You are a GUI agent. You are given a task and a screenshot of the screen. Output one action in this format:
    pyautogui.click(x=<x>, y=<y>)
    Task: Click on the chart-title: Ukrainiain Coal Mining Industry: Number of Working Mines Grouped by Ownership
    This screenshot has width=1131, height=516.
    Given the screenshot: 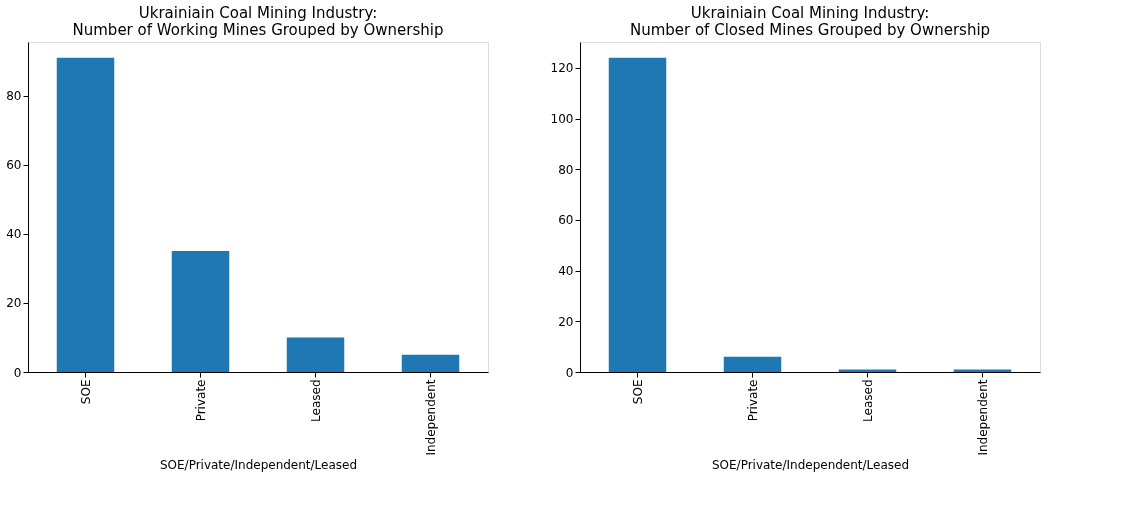 What is the action you would take?
    pyautogui.click(x=258, y=21)
    